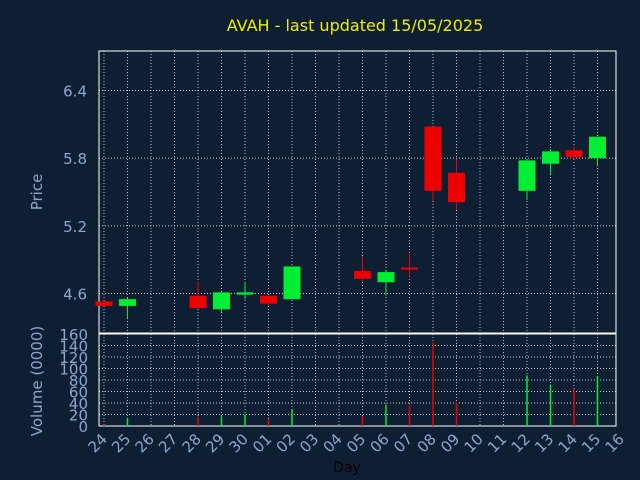  Describe the element at coordinates (75, 159) in the screenshot. I see `price-tick-label: 5.8` at that location.